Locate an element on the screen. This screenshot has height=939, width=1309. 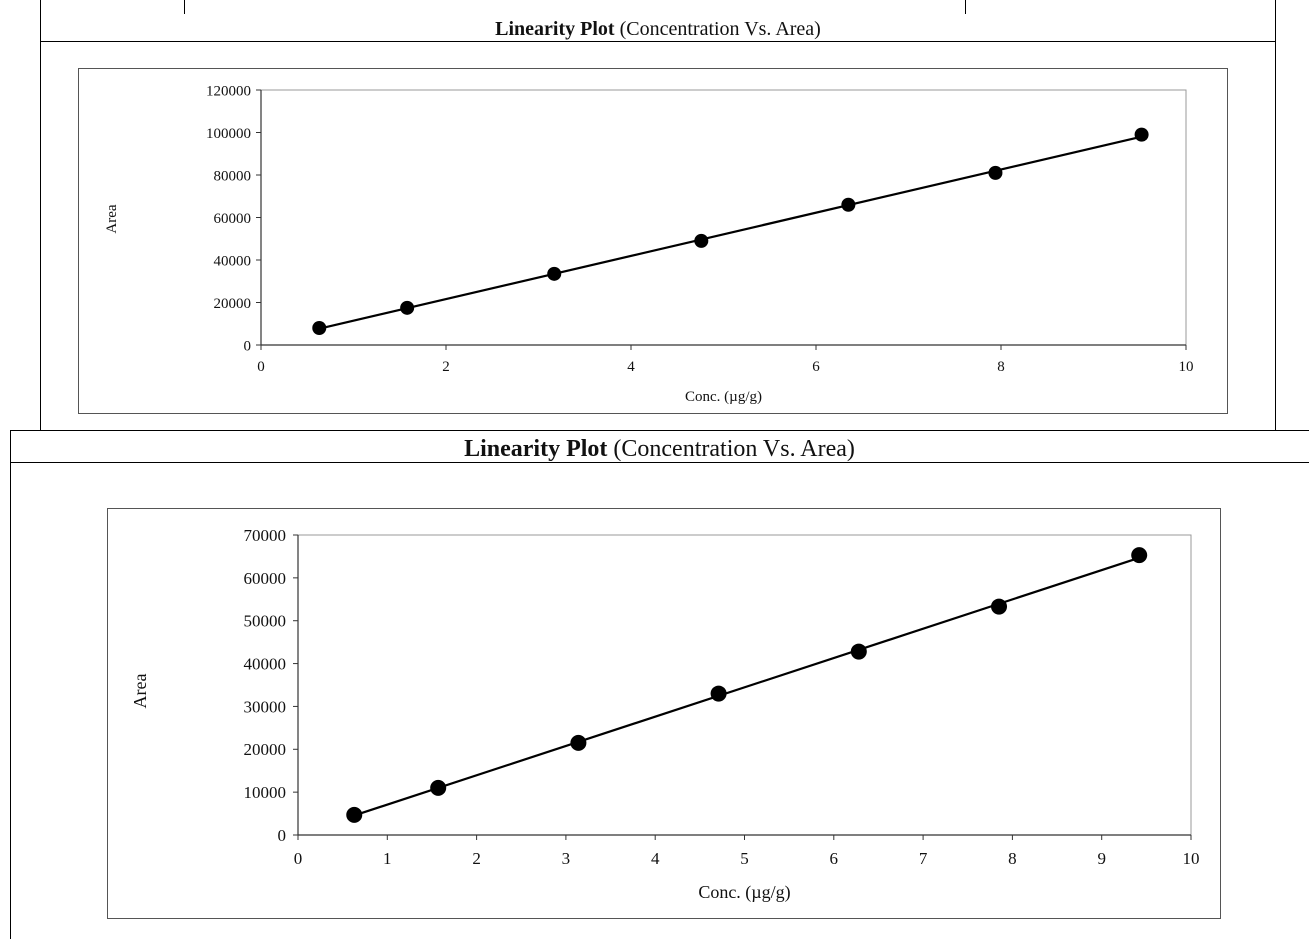
chart-2-title-rest: (Concentration Vs. Area) is located at coordinates (731, 449).